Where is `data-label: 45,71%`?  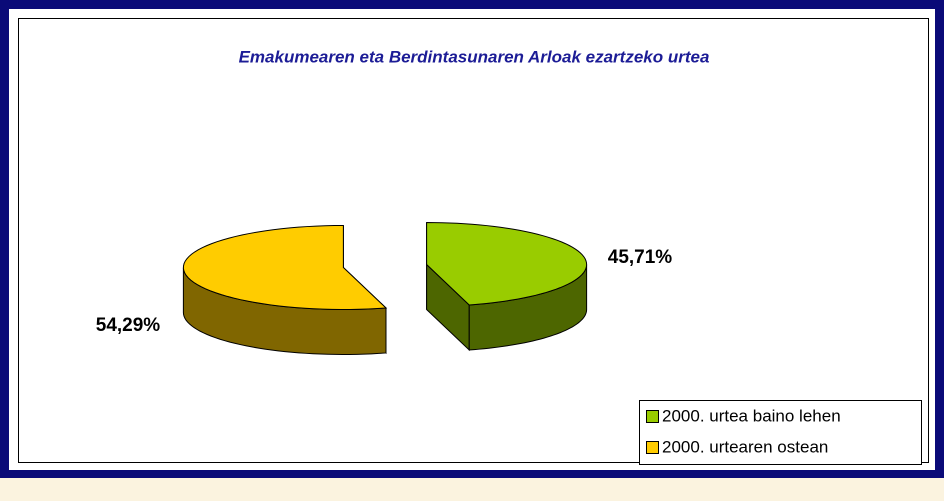
data-label: 45,71% is located at coordinates (640, 257).